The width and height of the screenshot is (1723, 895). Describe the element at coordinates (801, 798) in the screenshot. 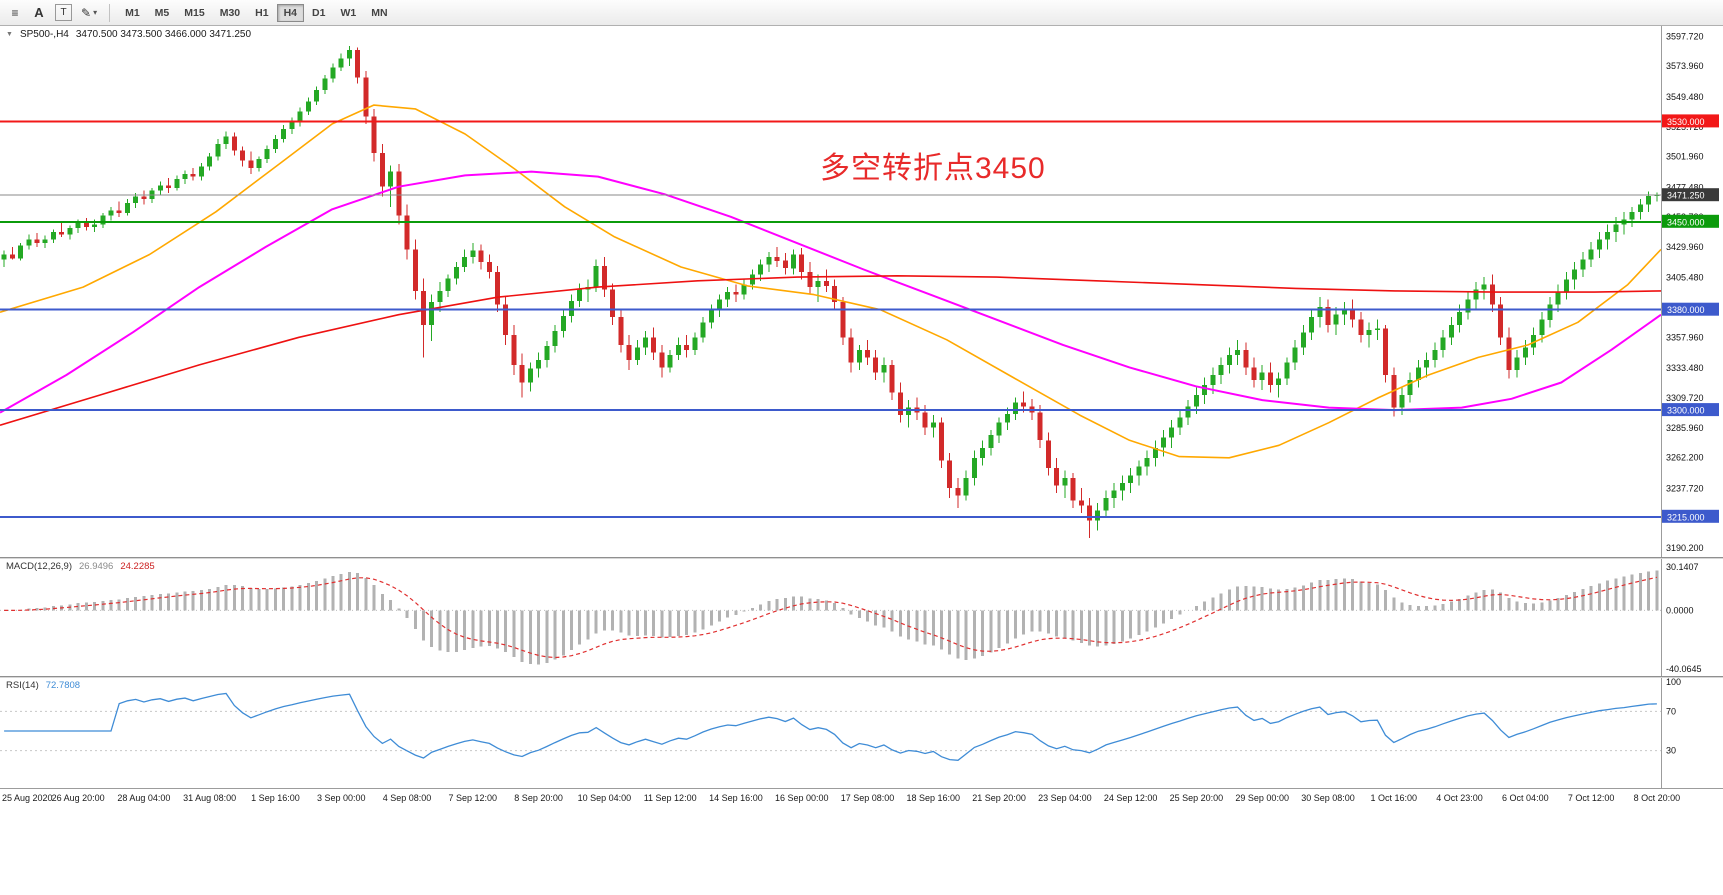

I see `time-label: 16 Sep 00:00` at that location.